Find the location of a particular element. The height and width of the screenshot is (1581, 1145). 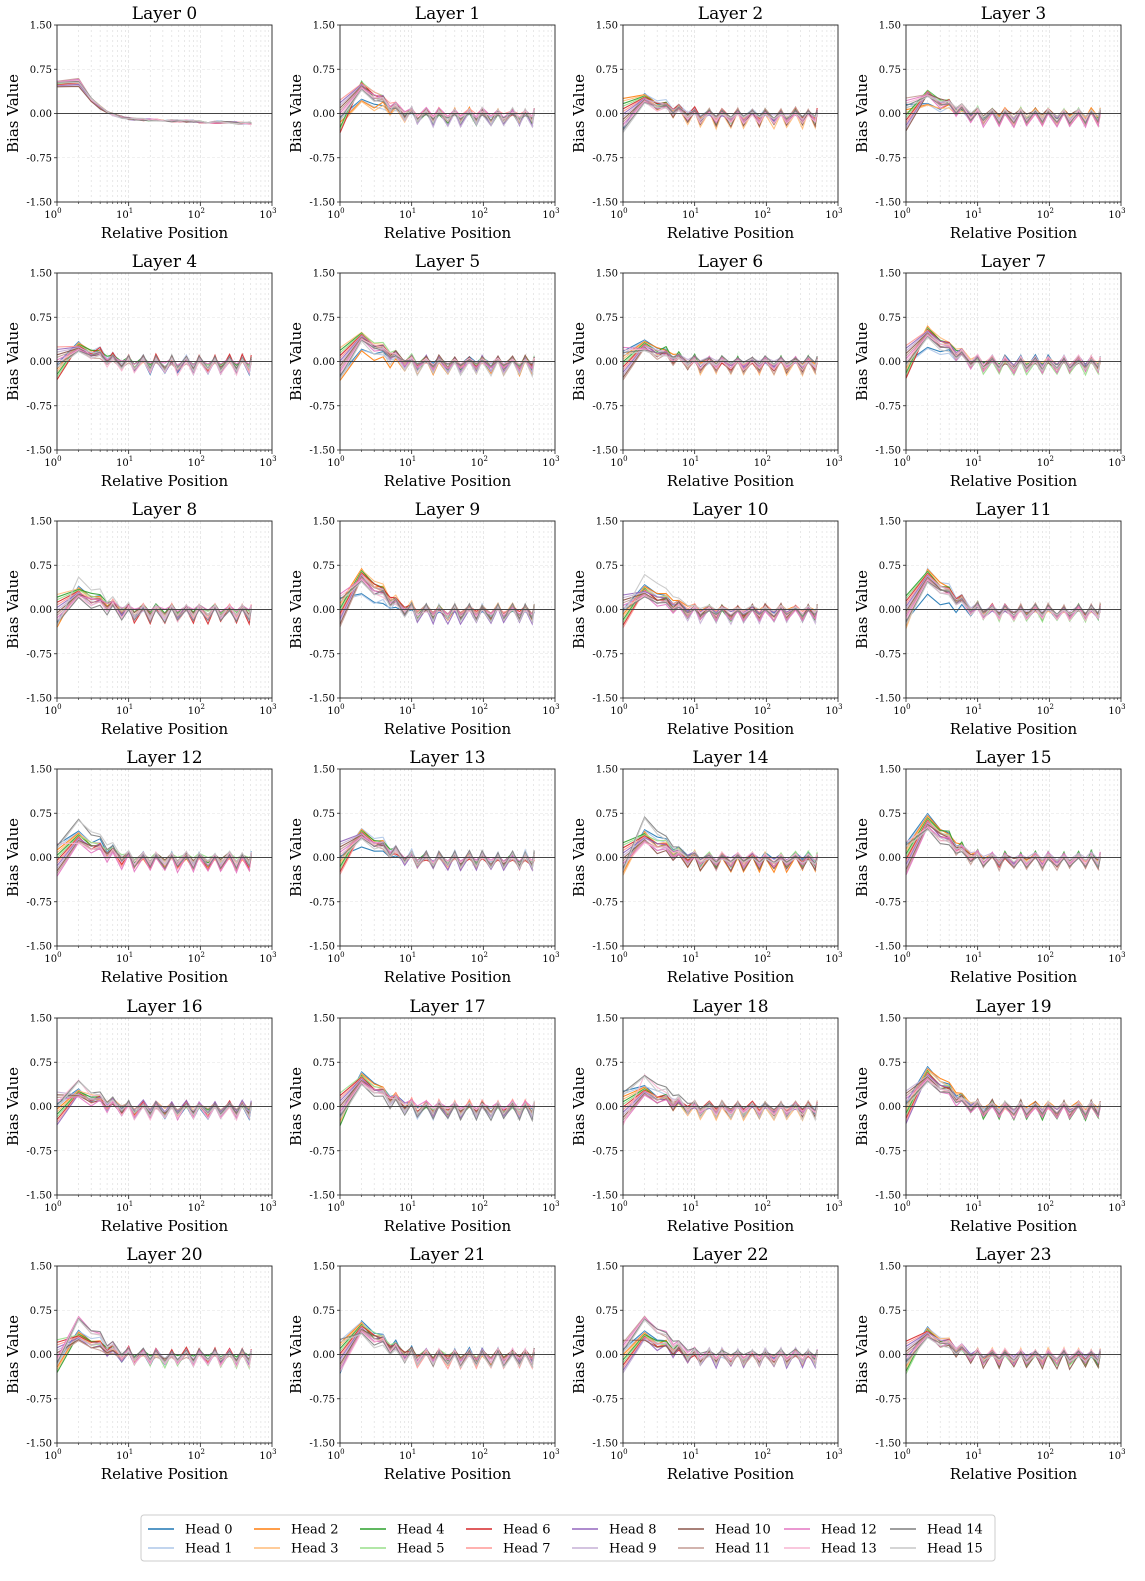

panel-title: Layer 9 is located at coordinates (447, 510).